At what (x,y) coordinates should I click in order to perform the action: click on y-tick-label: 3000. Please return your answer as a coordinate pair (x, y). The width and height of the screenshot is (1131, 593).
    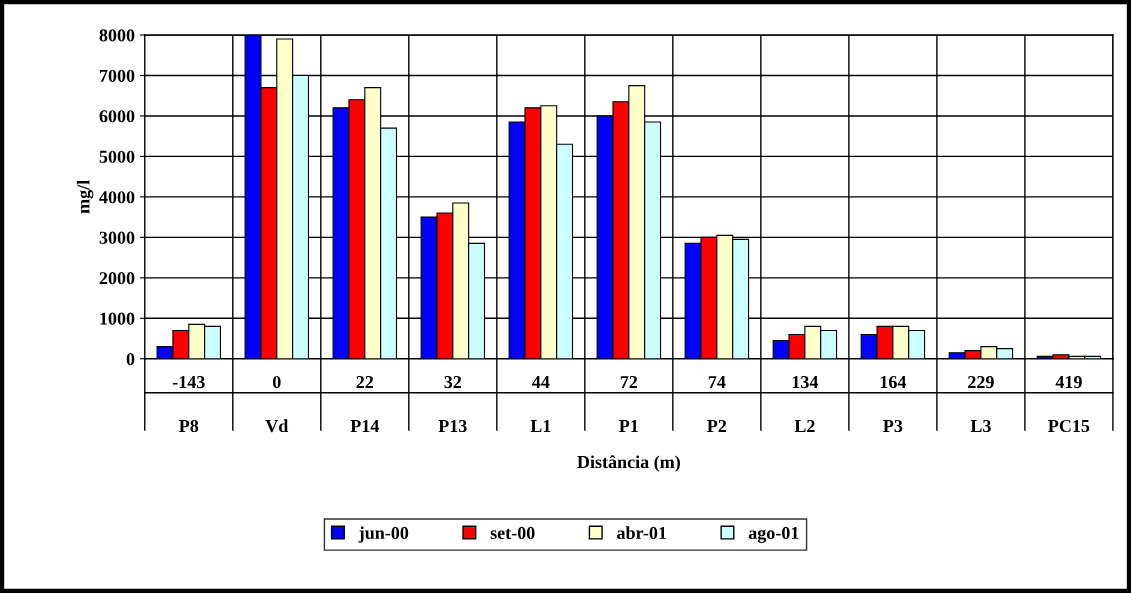
    Looking at the image, I should click on (117, 237).